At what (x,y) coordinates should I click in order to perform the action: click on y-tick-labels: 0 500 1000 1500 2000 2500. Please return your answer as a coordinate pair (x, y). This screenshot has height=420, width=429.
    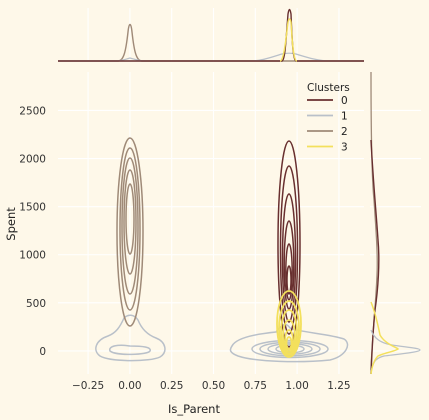
    Looking at the image, I should click on (32, 231).